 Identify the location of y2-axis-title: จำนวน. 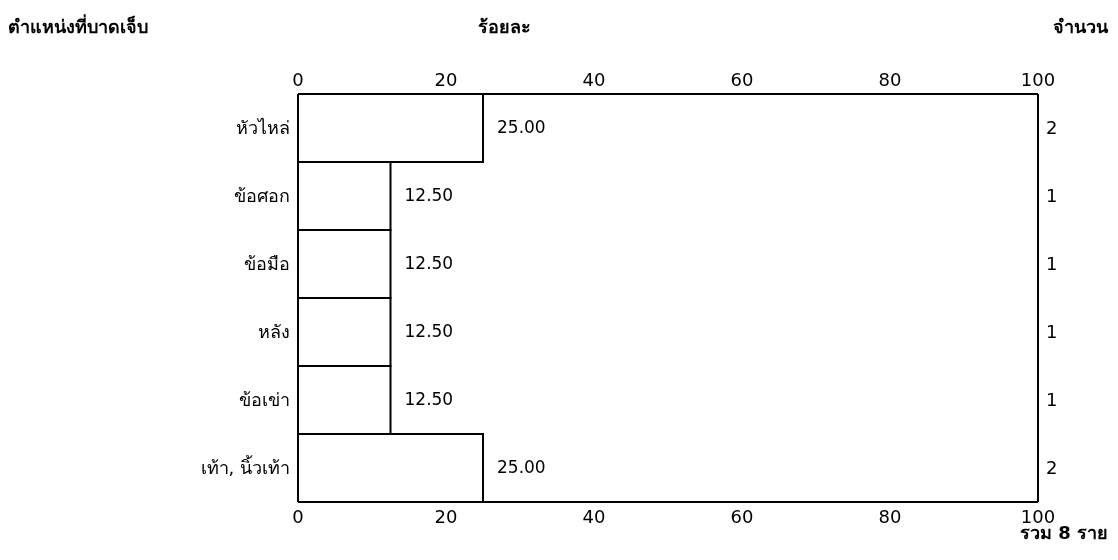
(1080, 27).